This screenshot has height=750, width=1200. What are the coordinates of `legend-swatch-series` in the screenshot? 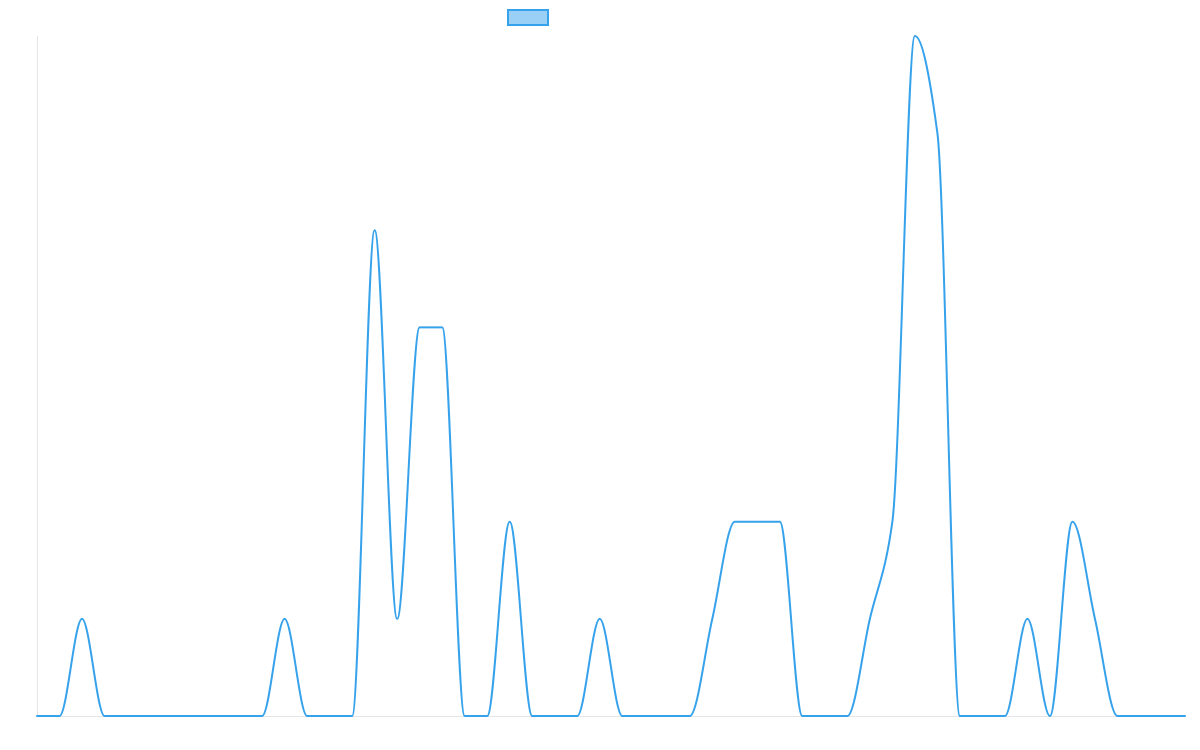 It's located at (528, 17).